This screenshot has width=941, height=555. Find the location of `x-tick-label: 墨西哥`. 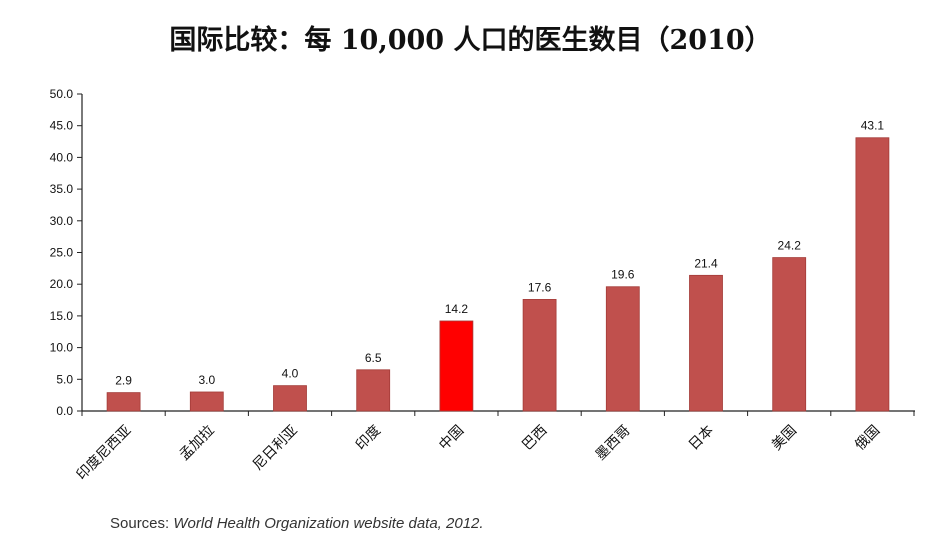

x-tick-label: 墨西哥 is located at coordinates (613, 443).